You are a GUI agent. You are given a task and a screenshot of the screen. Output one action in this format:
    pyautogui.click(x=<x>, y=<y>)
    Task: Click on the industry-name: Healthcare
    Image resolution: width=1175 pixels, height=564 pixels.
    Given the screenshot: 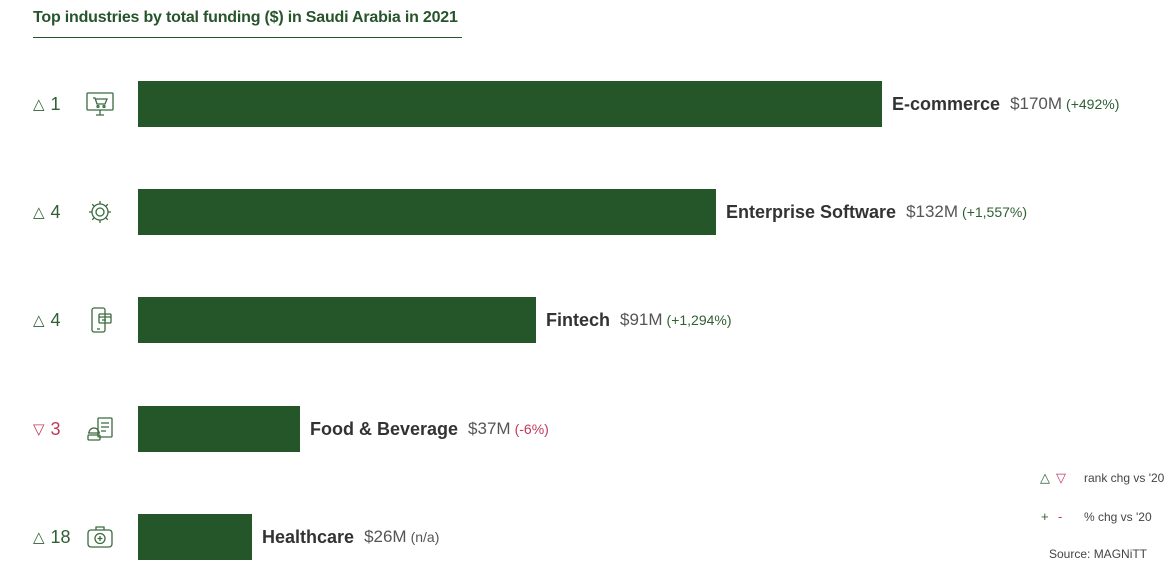 What is the action you would take?
    pyautogui.click(x=308, y=536)
    